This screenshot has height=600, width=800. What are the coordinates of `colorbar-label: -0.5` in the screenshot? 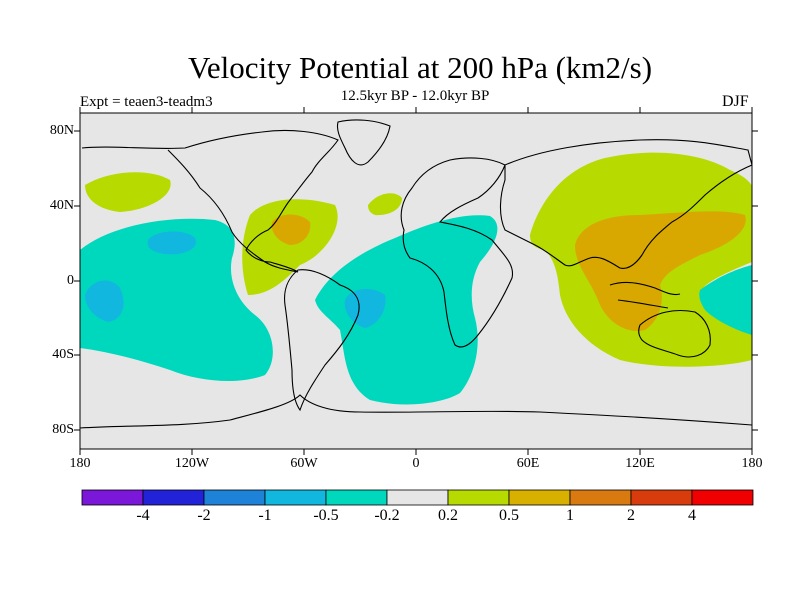 It's located at (326, 515).